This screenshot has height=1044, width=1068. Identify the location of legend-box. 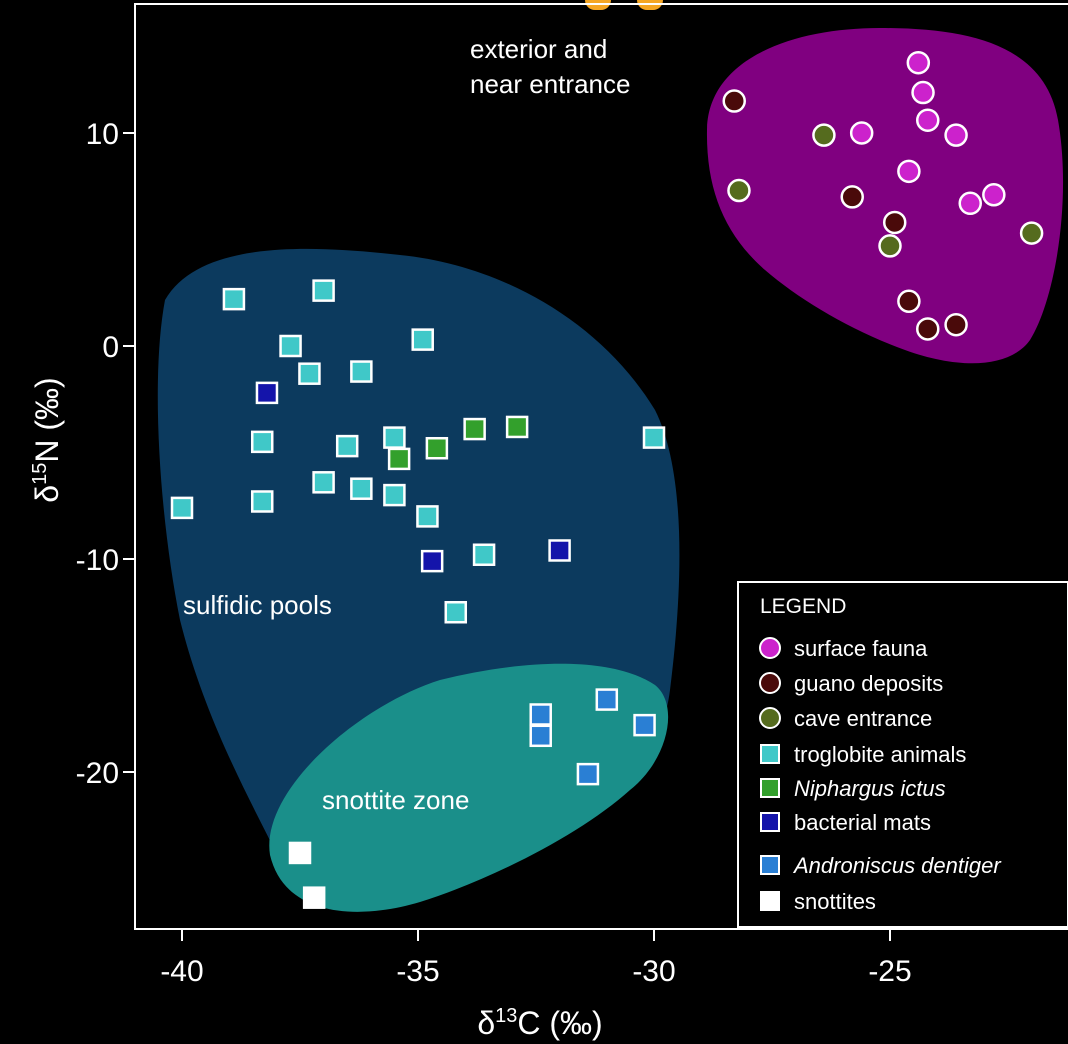
(902, 754).